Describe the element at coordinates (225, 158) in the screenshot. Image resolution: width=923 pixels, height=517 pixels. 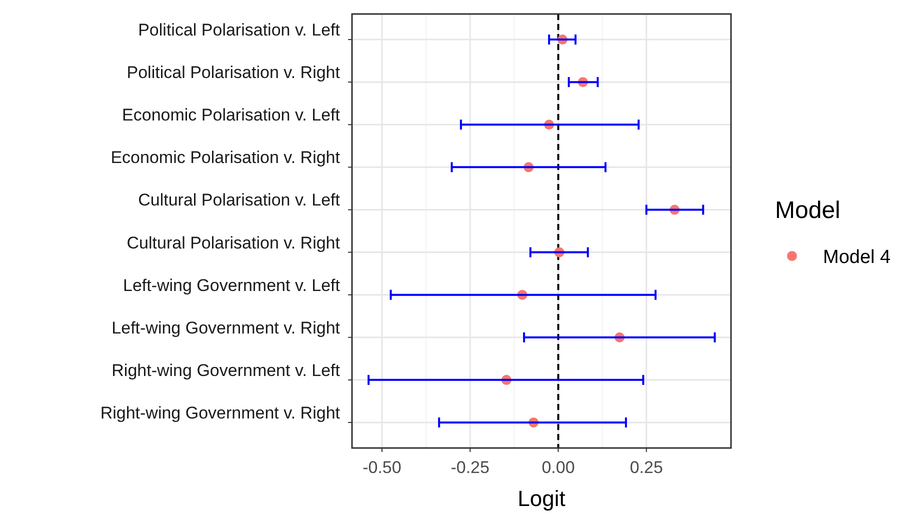
I see `y-tick-label: Economic Polarisation v. Right` at that location.